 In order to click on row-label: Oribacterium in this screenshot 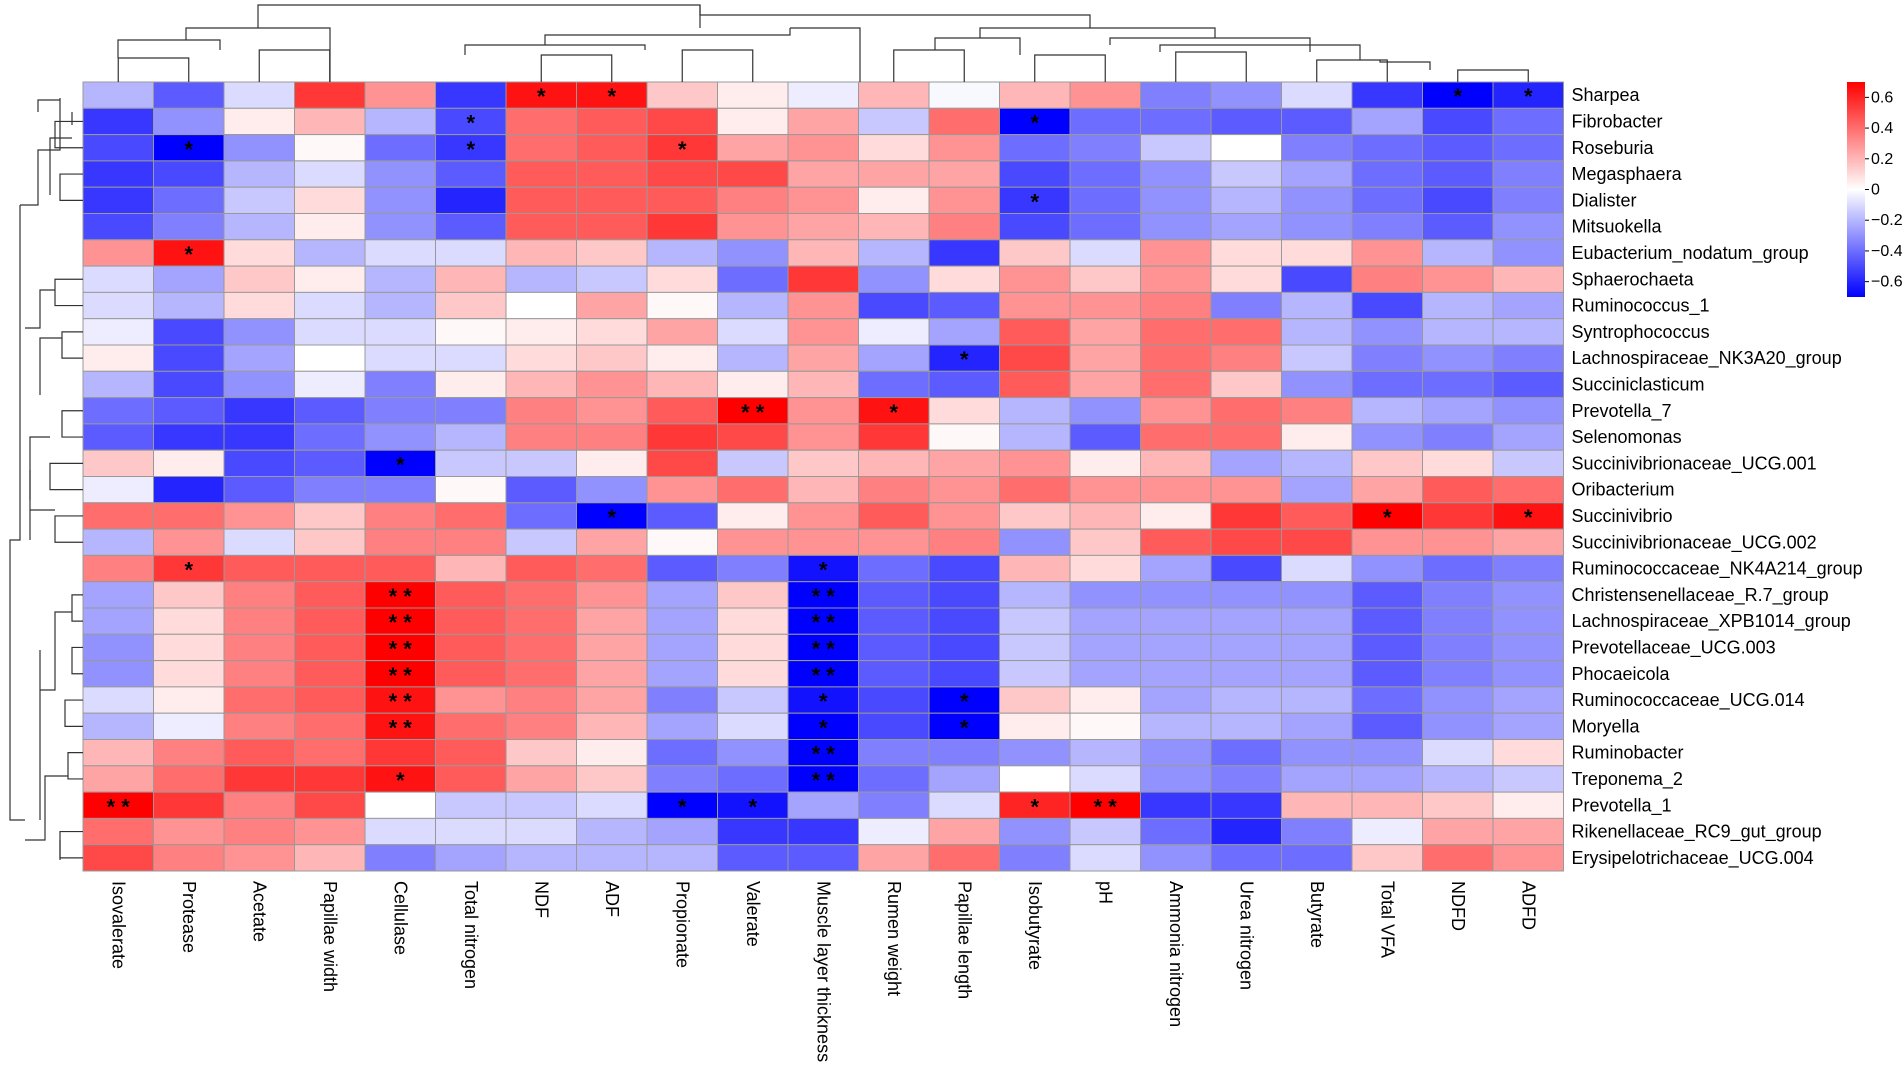, I will do `click(1623, 490)`.